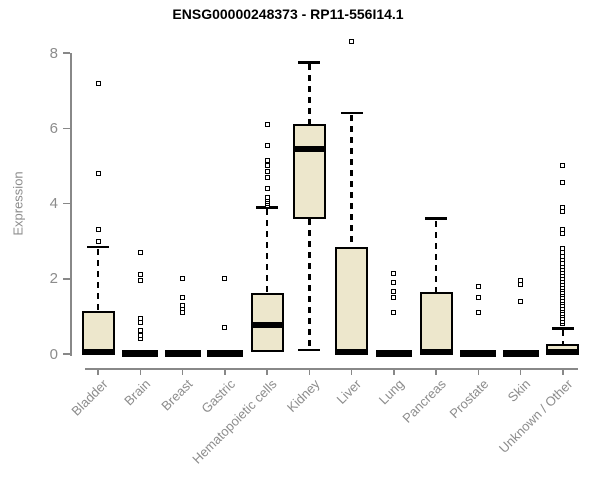 The width and height of the screenshot is (600, 500). Describe the element at coordinates (267, 324) in the screenshot. I see `median-hematopoietic-cells` at that location.